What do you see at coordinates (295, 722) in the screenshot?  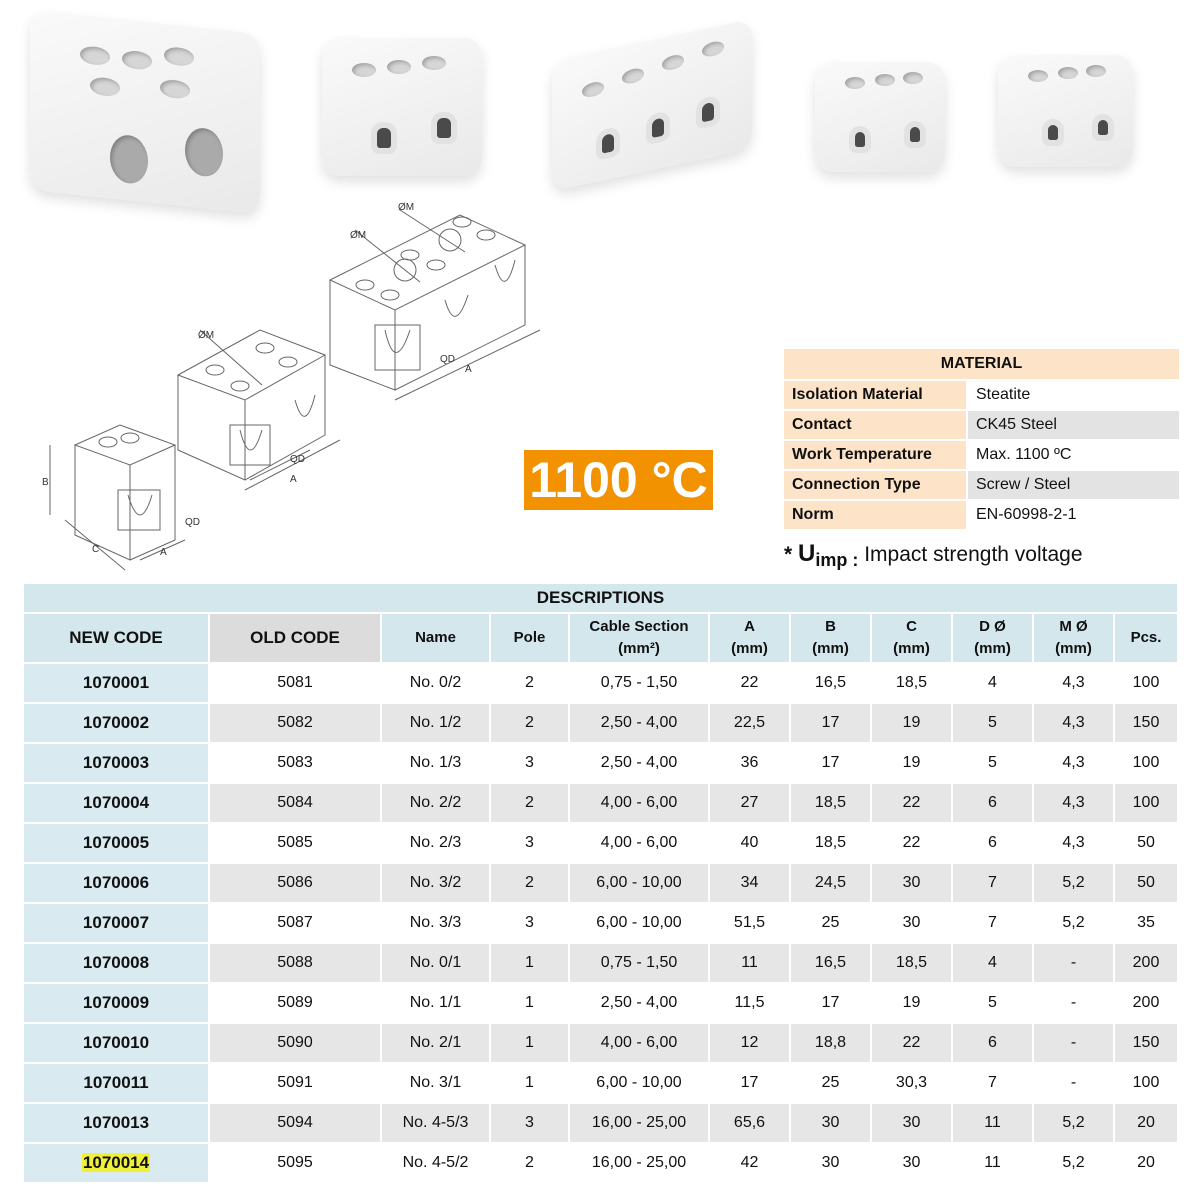 I see `cell-text: 5082` at bounding box center [295, 722].